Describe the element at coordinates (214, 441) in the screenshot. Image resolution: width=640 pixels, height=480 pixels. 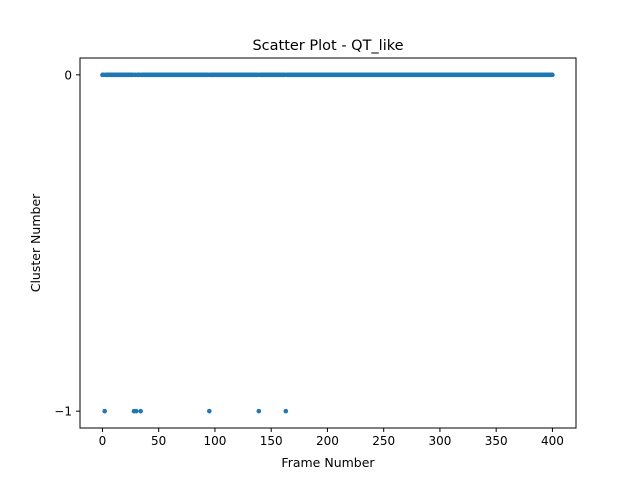
I see `x-tick-label: 100` at that location.